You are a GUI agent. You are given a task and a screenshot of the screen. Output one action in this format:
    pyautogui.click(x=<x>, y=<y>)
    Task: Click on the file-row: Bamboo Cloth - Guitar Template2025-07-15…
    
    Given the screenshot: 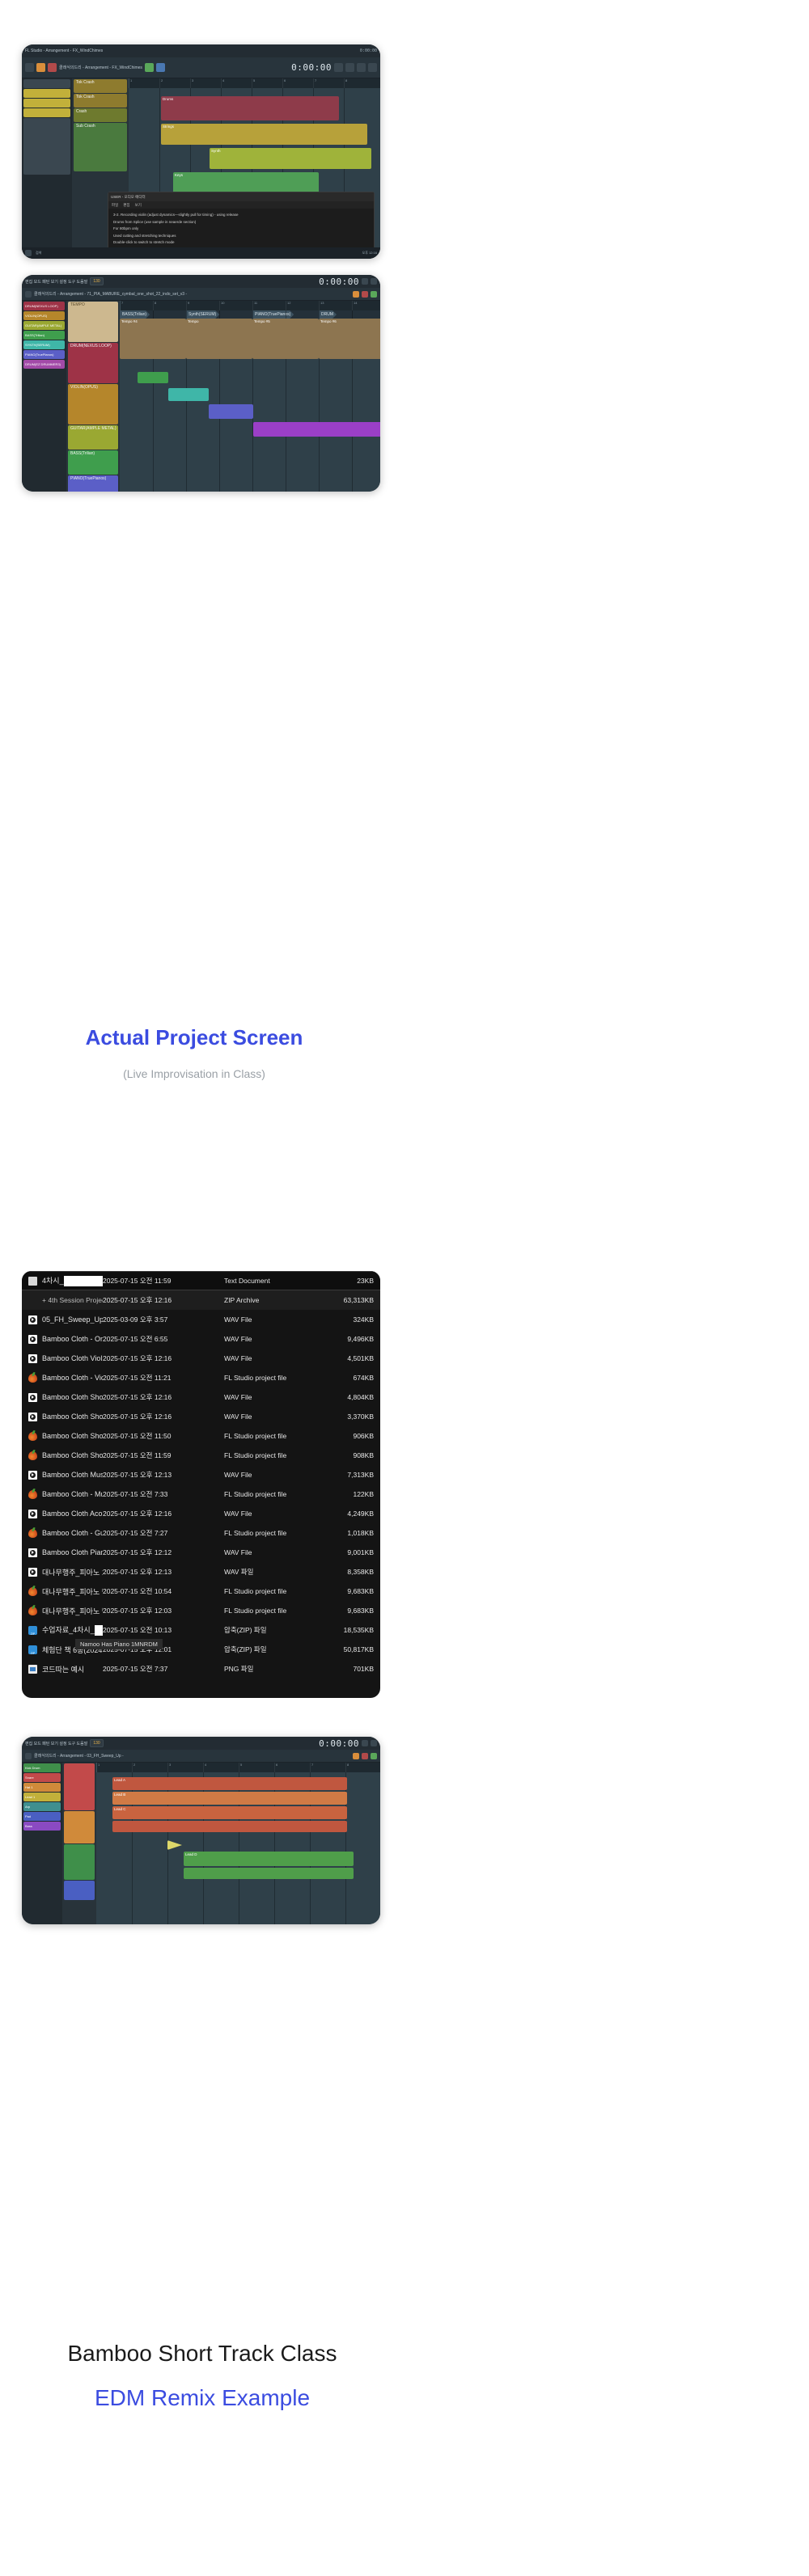 What is the action you would take?
    pyautogui.click(x=201, y=1533)
    